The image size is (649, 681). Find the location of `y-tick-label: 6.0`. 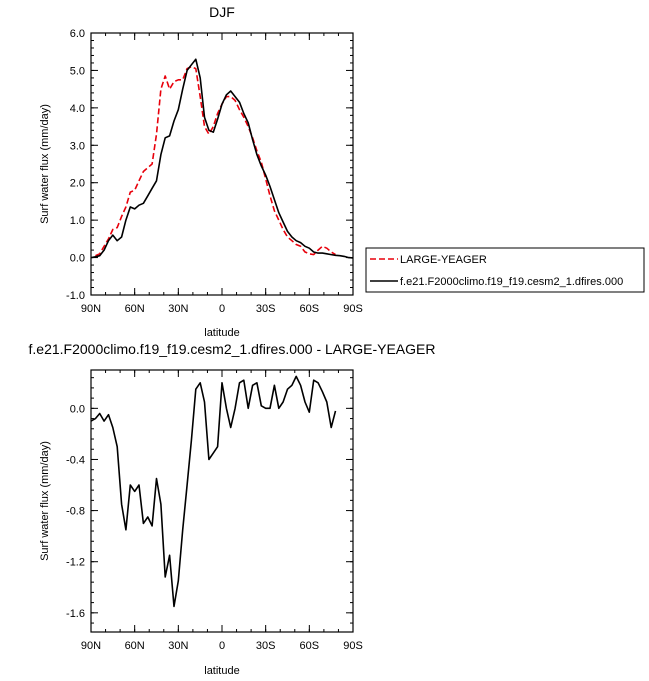

y-tick-label: 6.0 is located at coordinates (77, 34).